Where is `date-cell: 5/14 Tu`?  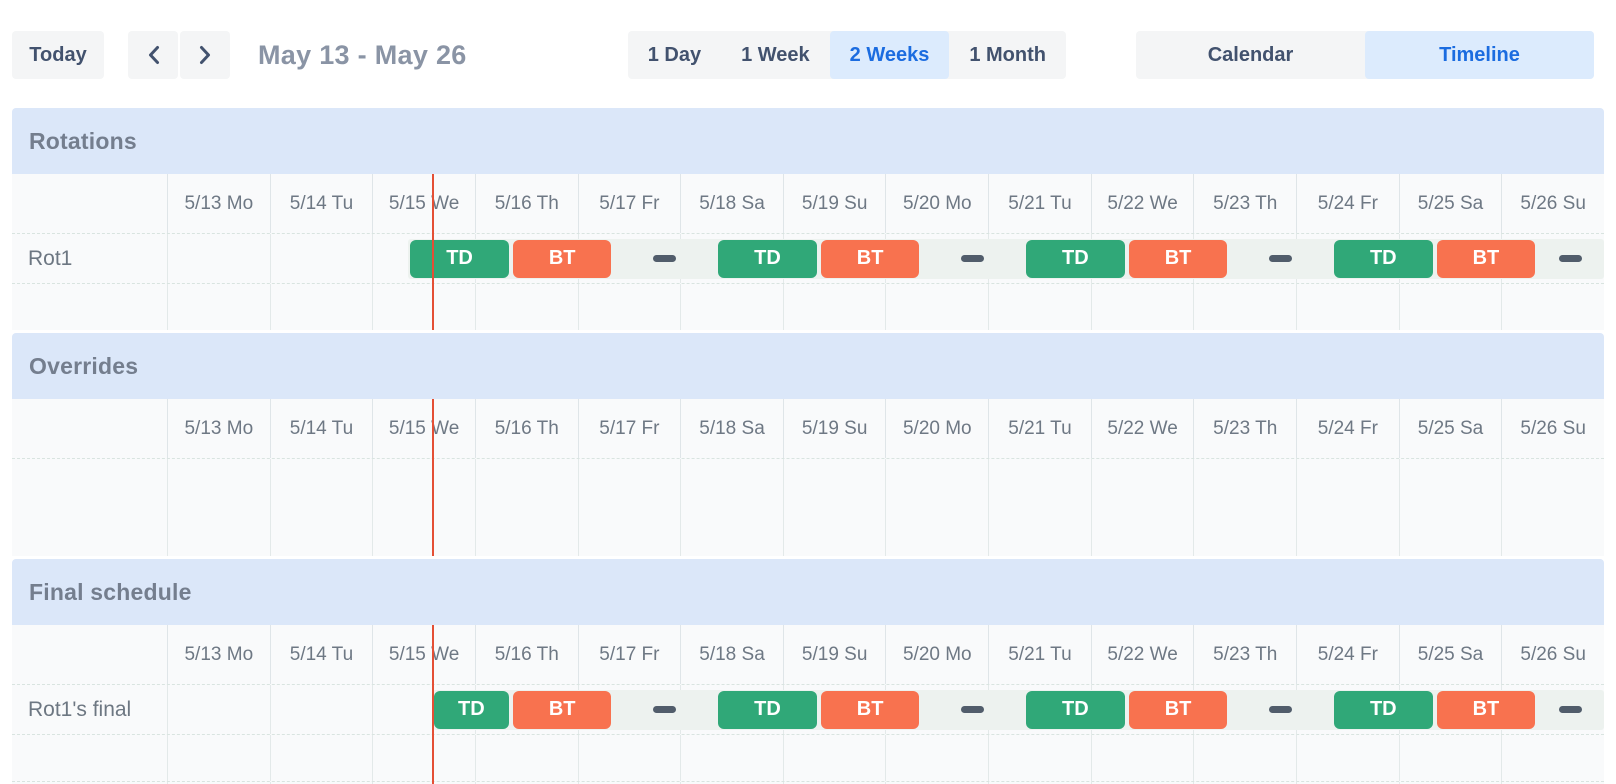
date-cell: 5/14 Tu is located at coordinates (321, 428).